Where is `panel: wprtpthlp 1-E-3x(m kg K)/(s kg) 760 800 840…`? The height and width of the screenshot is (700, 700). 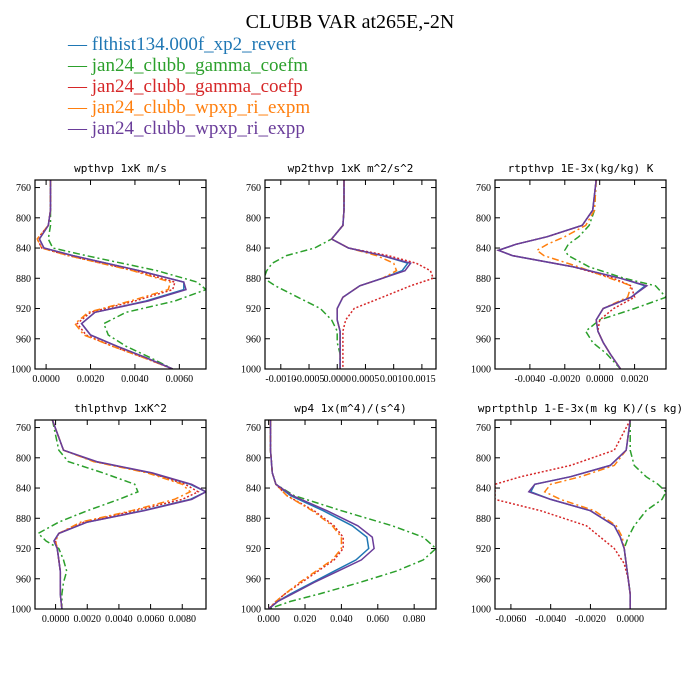
panel: wprtpthlp 1-E-3x(m kg K)/(s kg) 760 800 840… is located at coordinates (577, 513).